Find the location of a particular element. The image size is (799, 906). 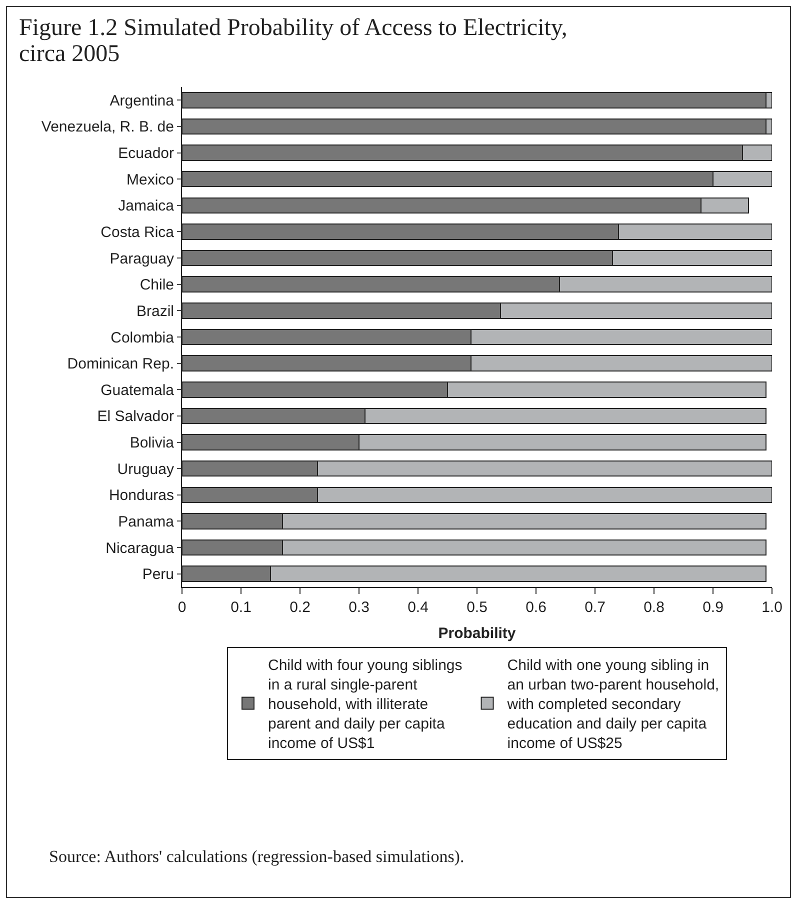

x-tick-label: 0.6 is located at coordinates (536, 607).